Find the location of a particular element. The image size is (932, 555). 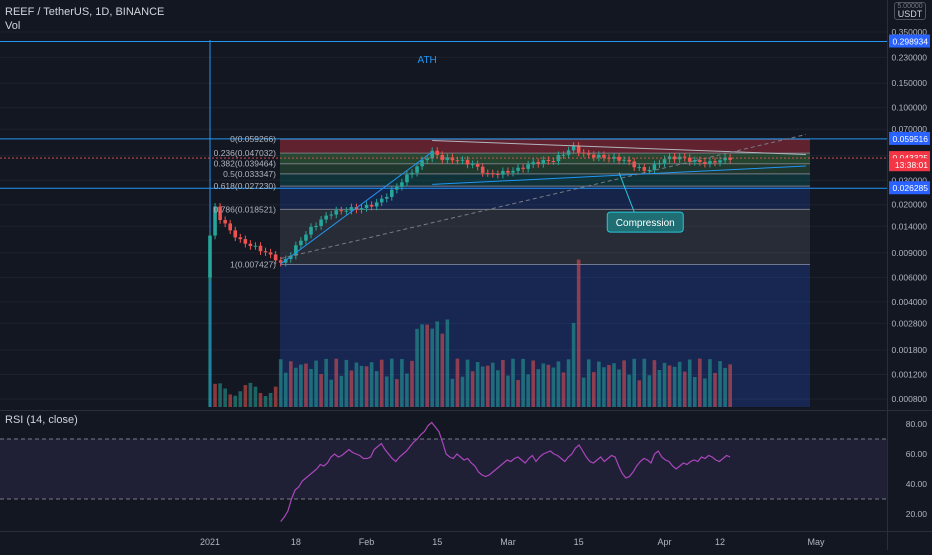

fib-label: 0.382(0.039464) is located at coordinates (245, 164).